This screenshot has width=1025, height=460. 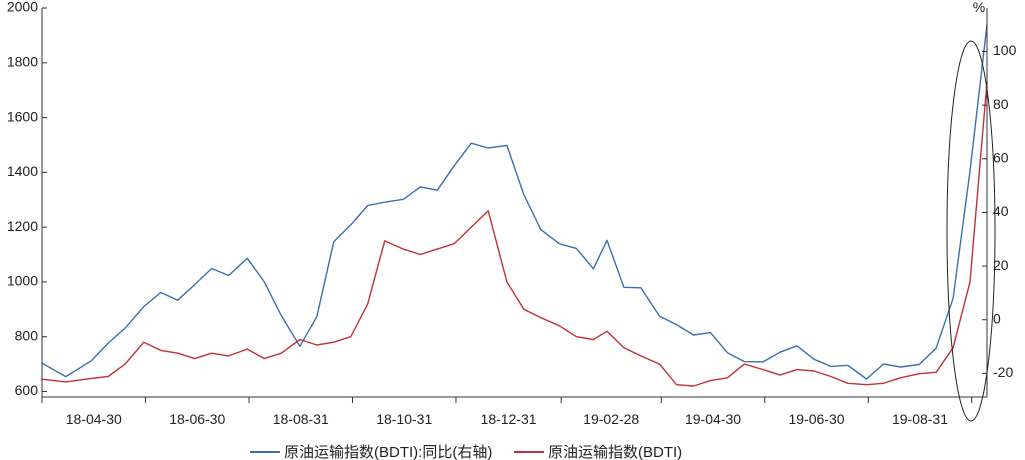 What do you see at coordinates (920, 419) in the screenshot?
I see `x-tick-label: 19-08-31` at bounding box center [920, 419].